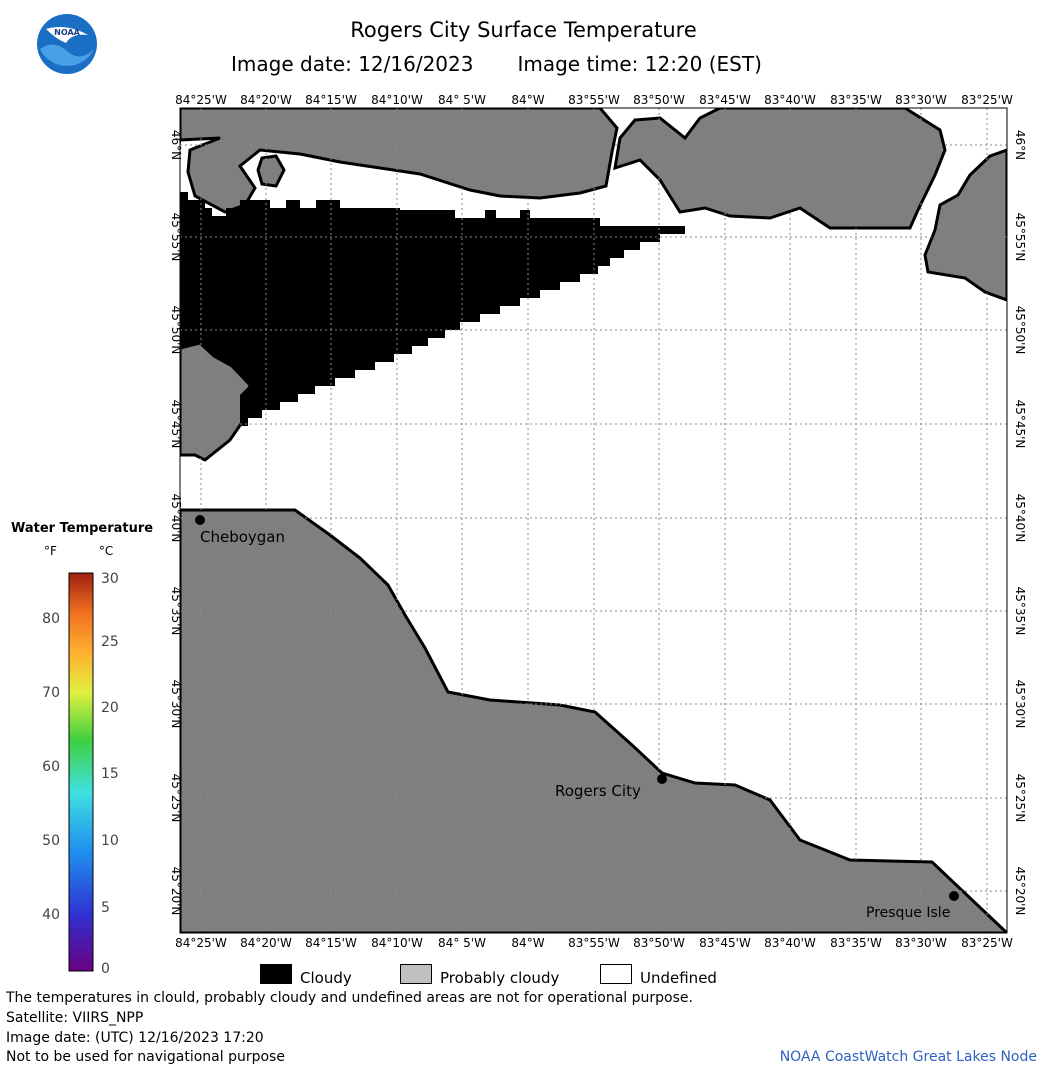  I want to click on celsius-tick: 10, so click(110, 841).